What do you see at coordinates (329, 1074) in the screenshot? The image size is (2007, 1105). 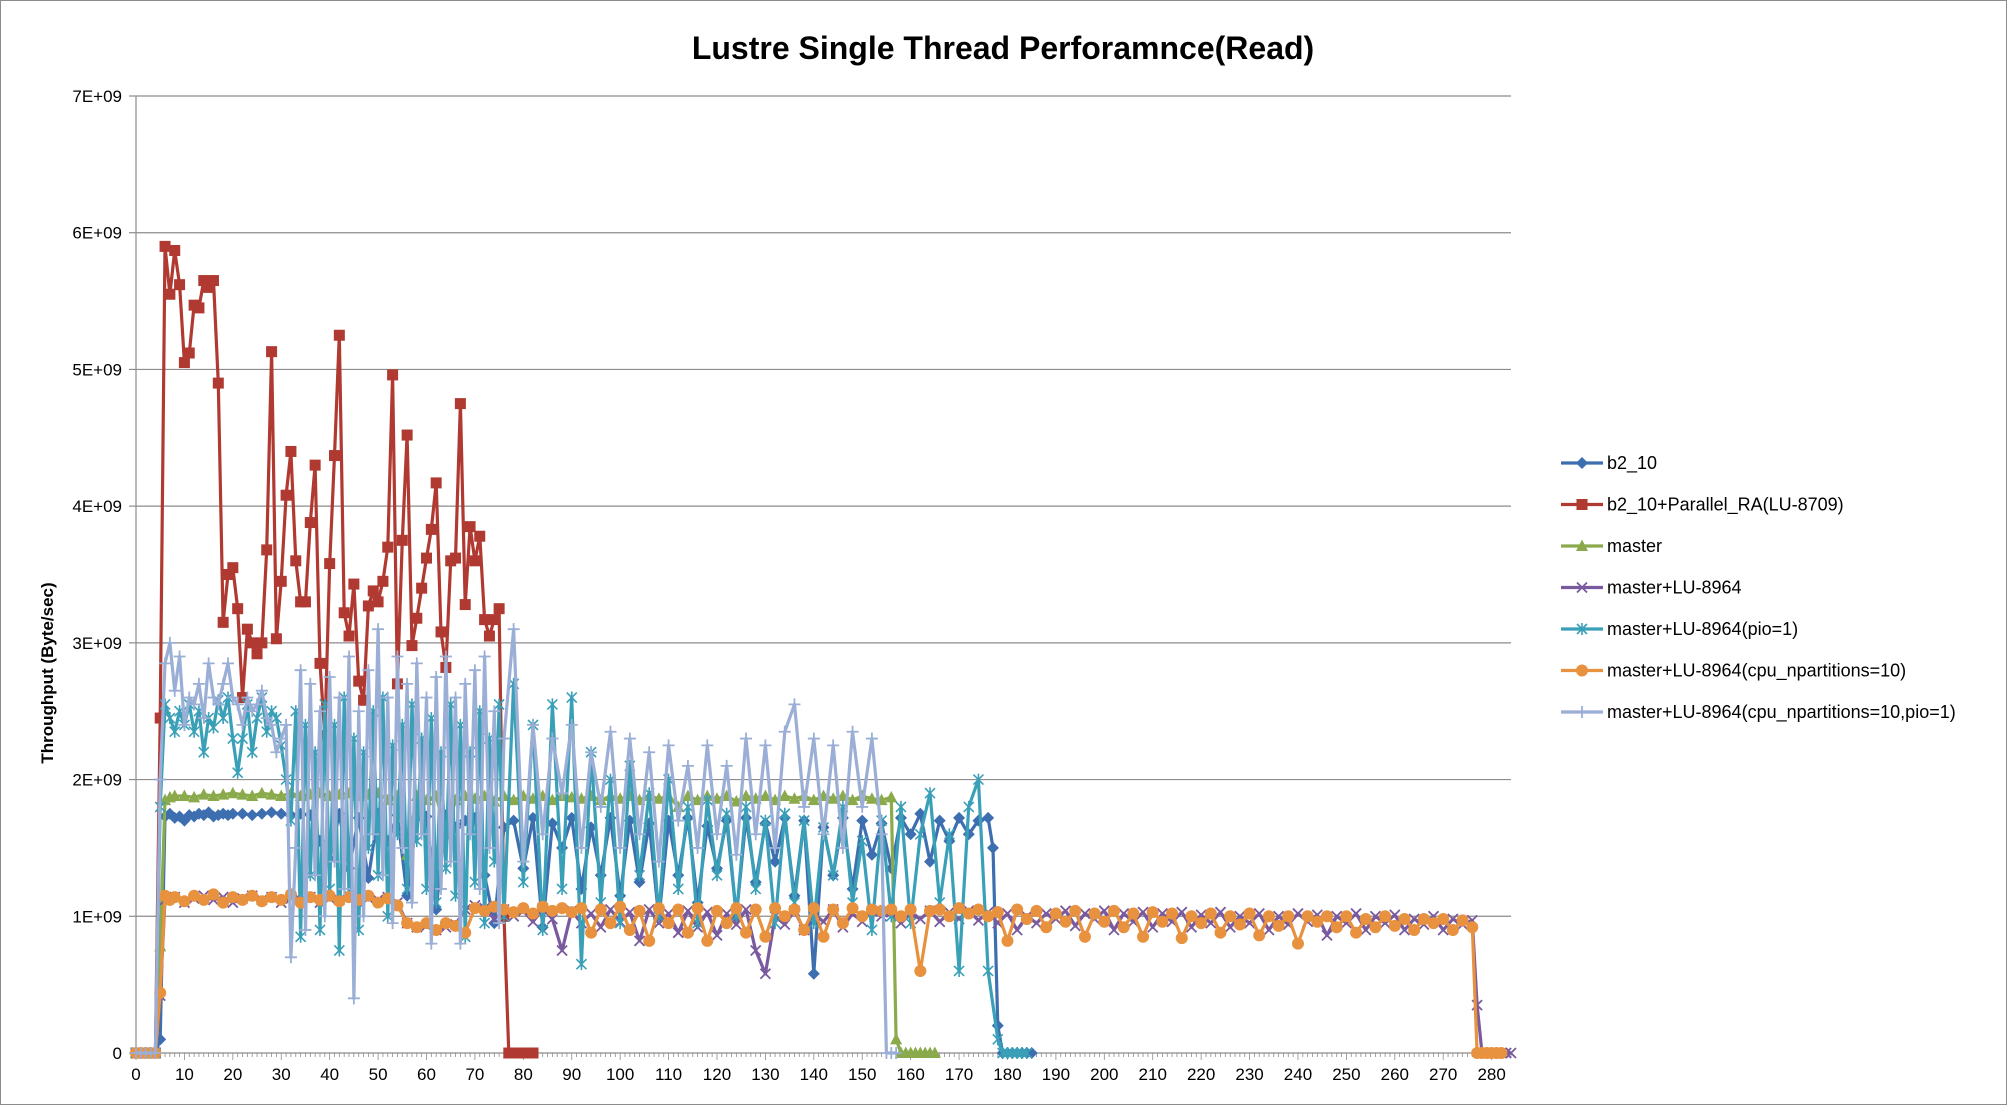 I see `x-tick-label: 40` at bounding box center [329, 1074].